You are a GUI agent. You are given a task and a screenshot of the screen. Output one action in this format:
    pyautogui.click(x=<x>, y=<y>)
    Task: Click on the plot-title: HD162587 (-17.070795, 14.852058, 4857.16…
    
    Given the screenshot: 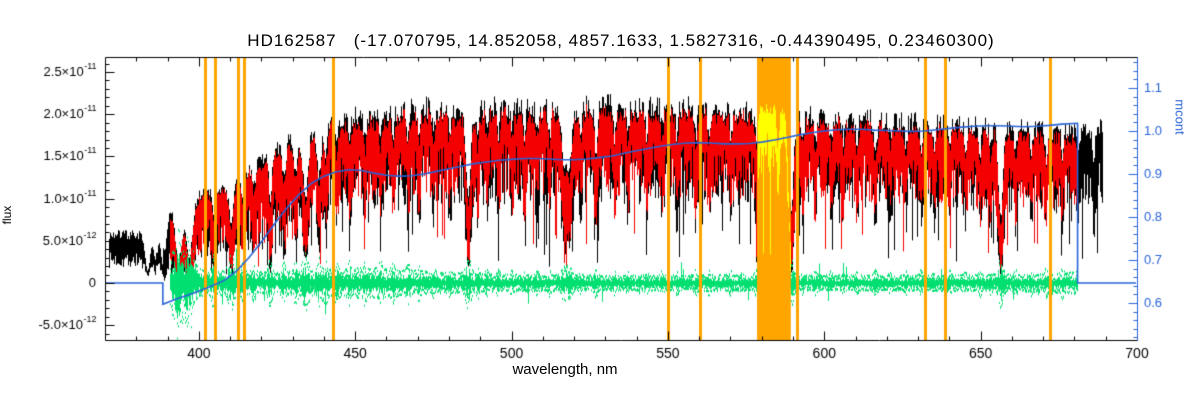 What is the action you would take?
    pyautogui.click(x=621, y=40)
    